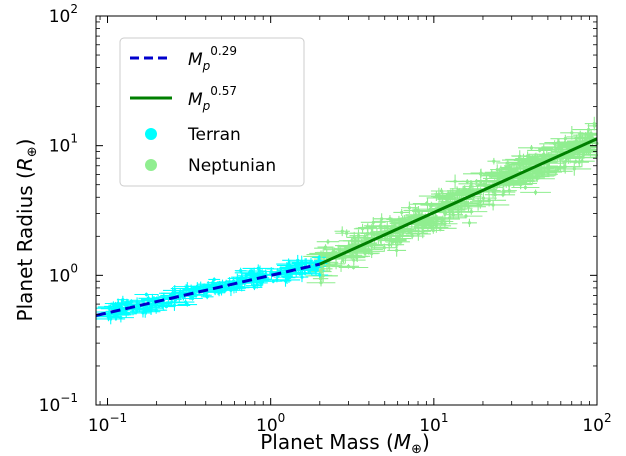 The image size is (626, 456). Describe the element at coordinates (151, 165) in the screenshot. I see `legend-marker-neptunian` at that location.